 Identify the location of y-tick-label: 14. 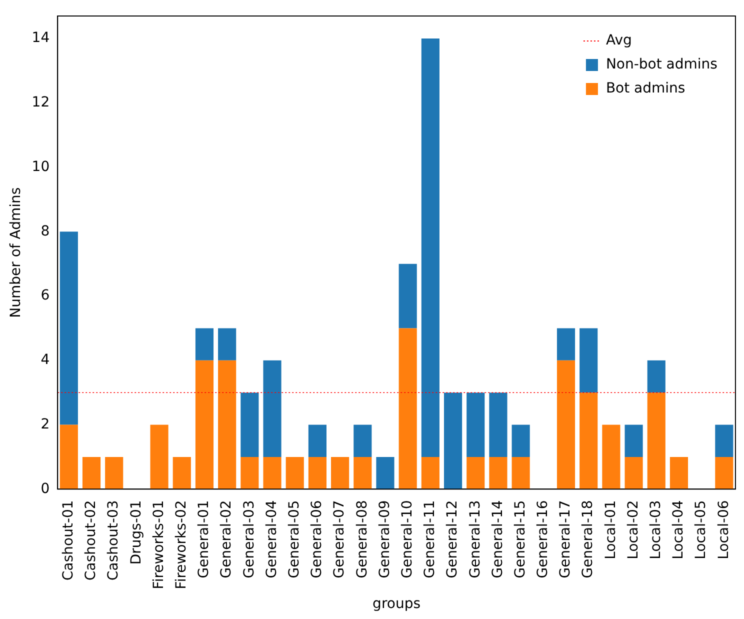
(41, 38).